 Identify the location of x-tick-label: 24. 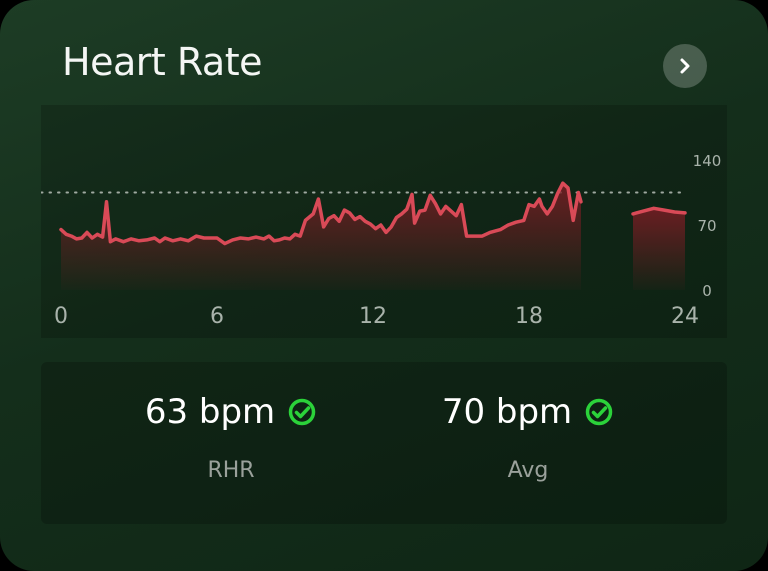
(685, 316).